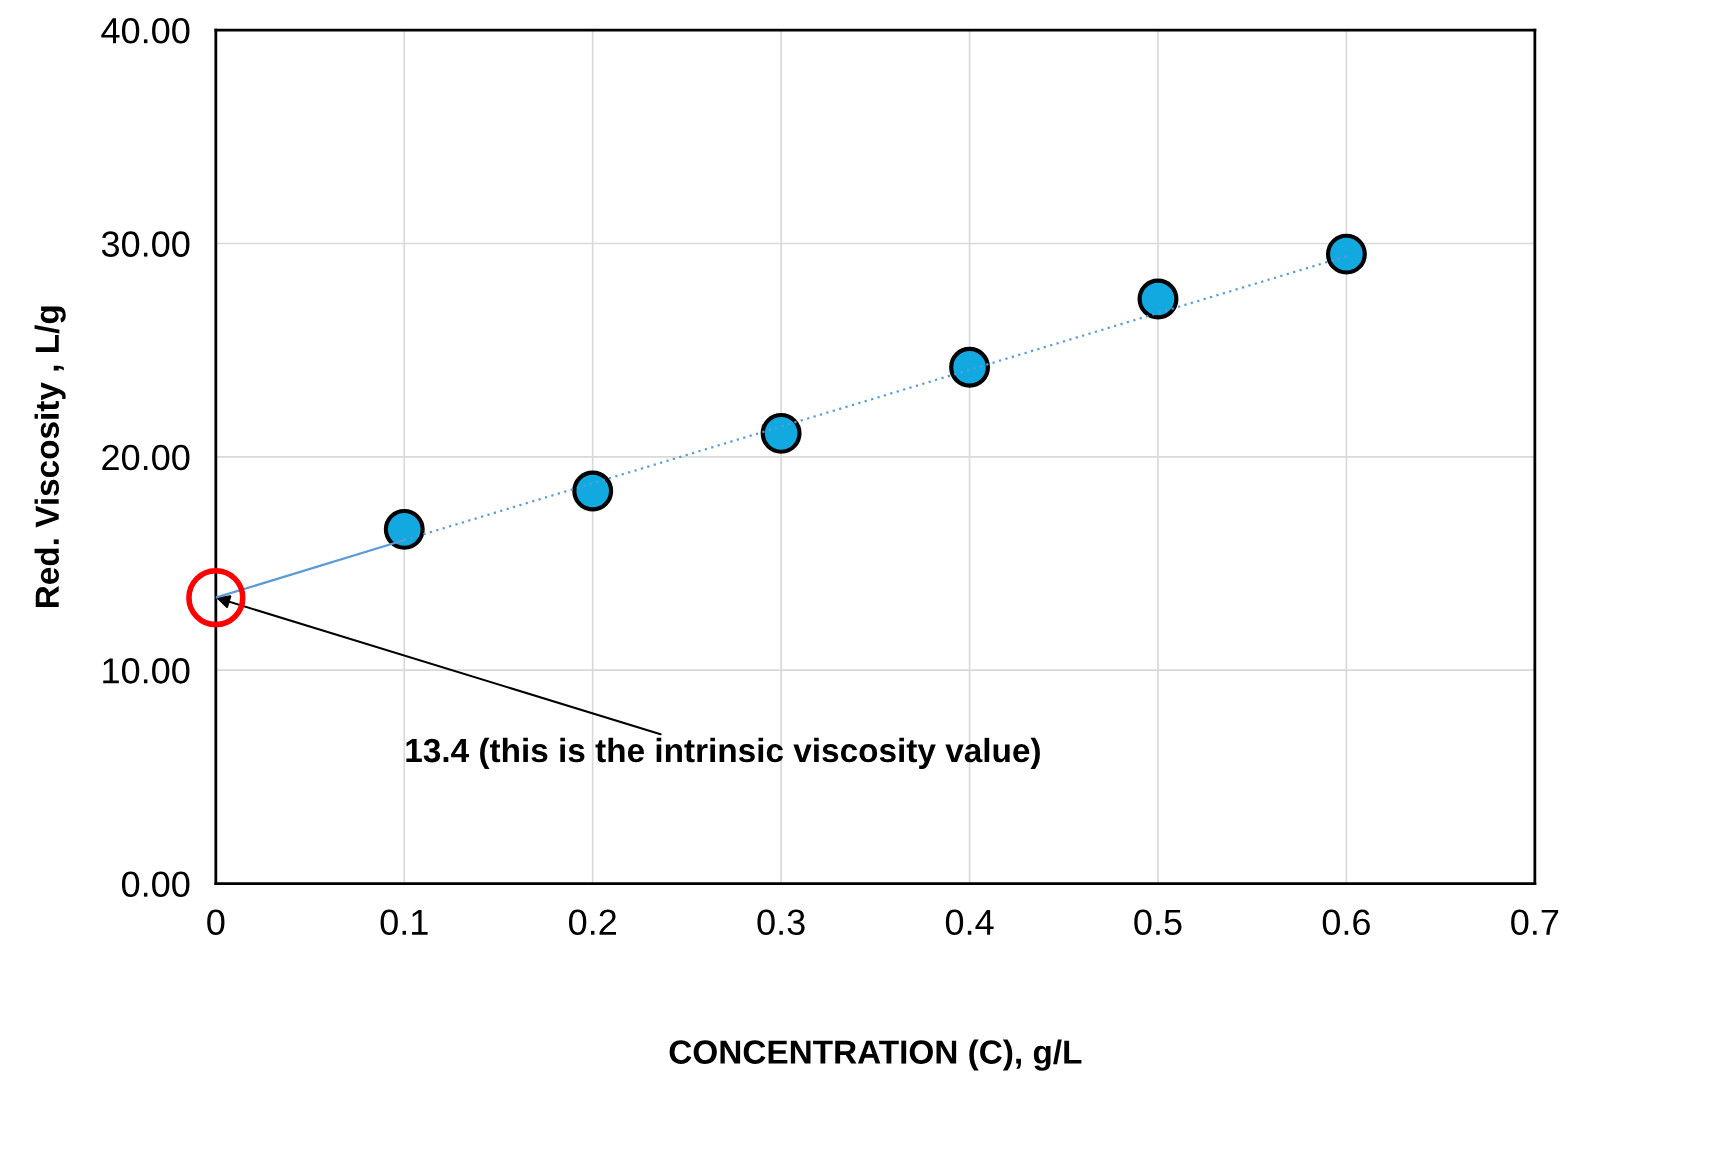 The width and height of the screenshot is (1713, 1158). I want to click on x-axis-title: CONCENTRATION (C), g/L, so click(875, 1055).